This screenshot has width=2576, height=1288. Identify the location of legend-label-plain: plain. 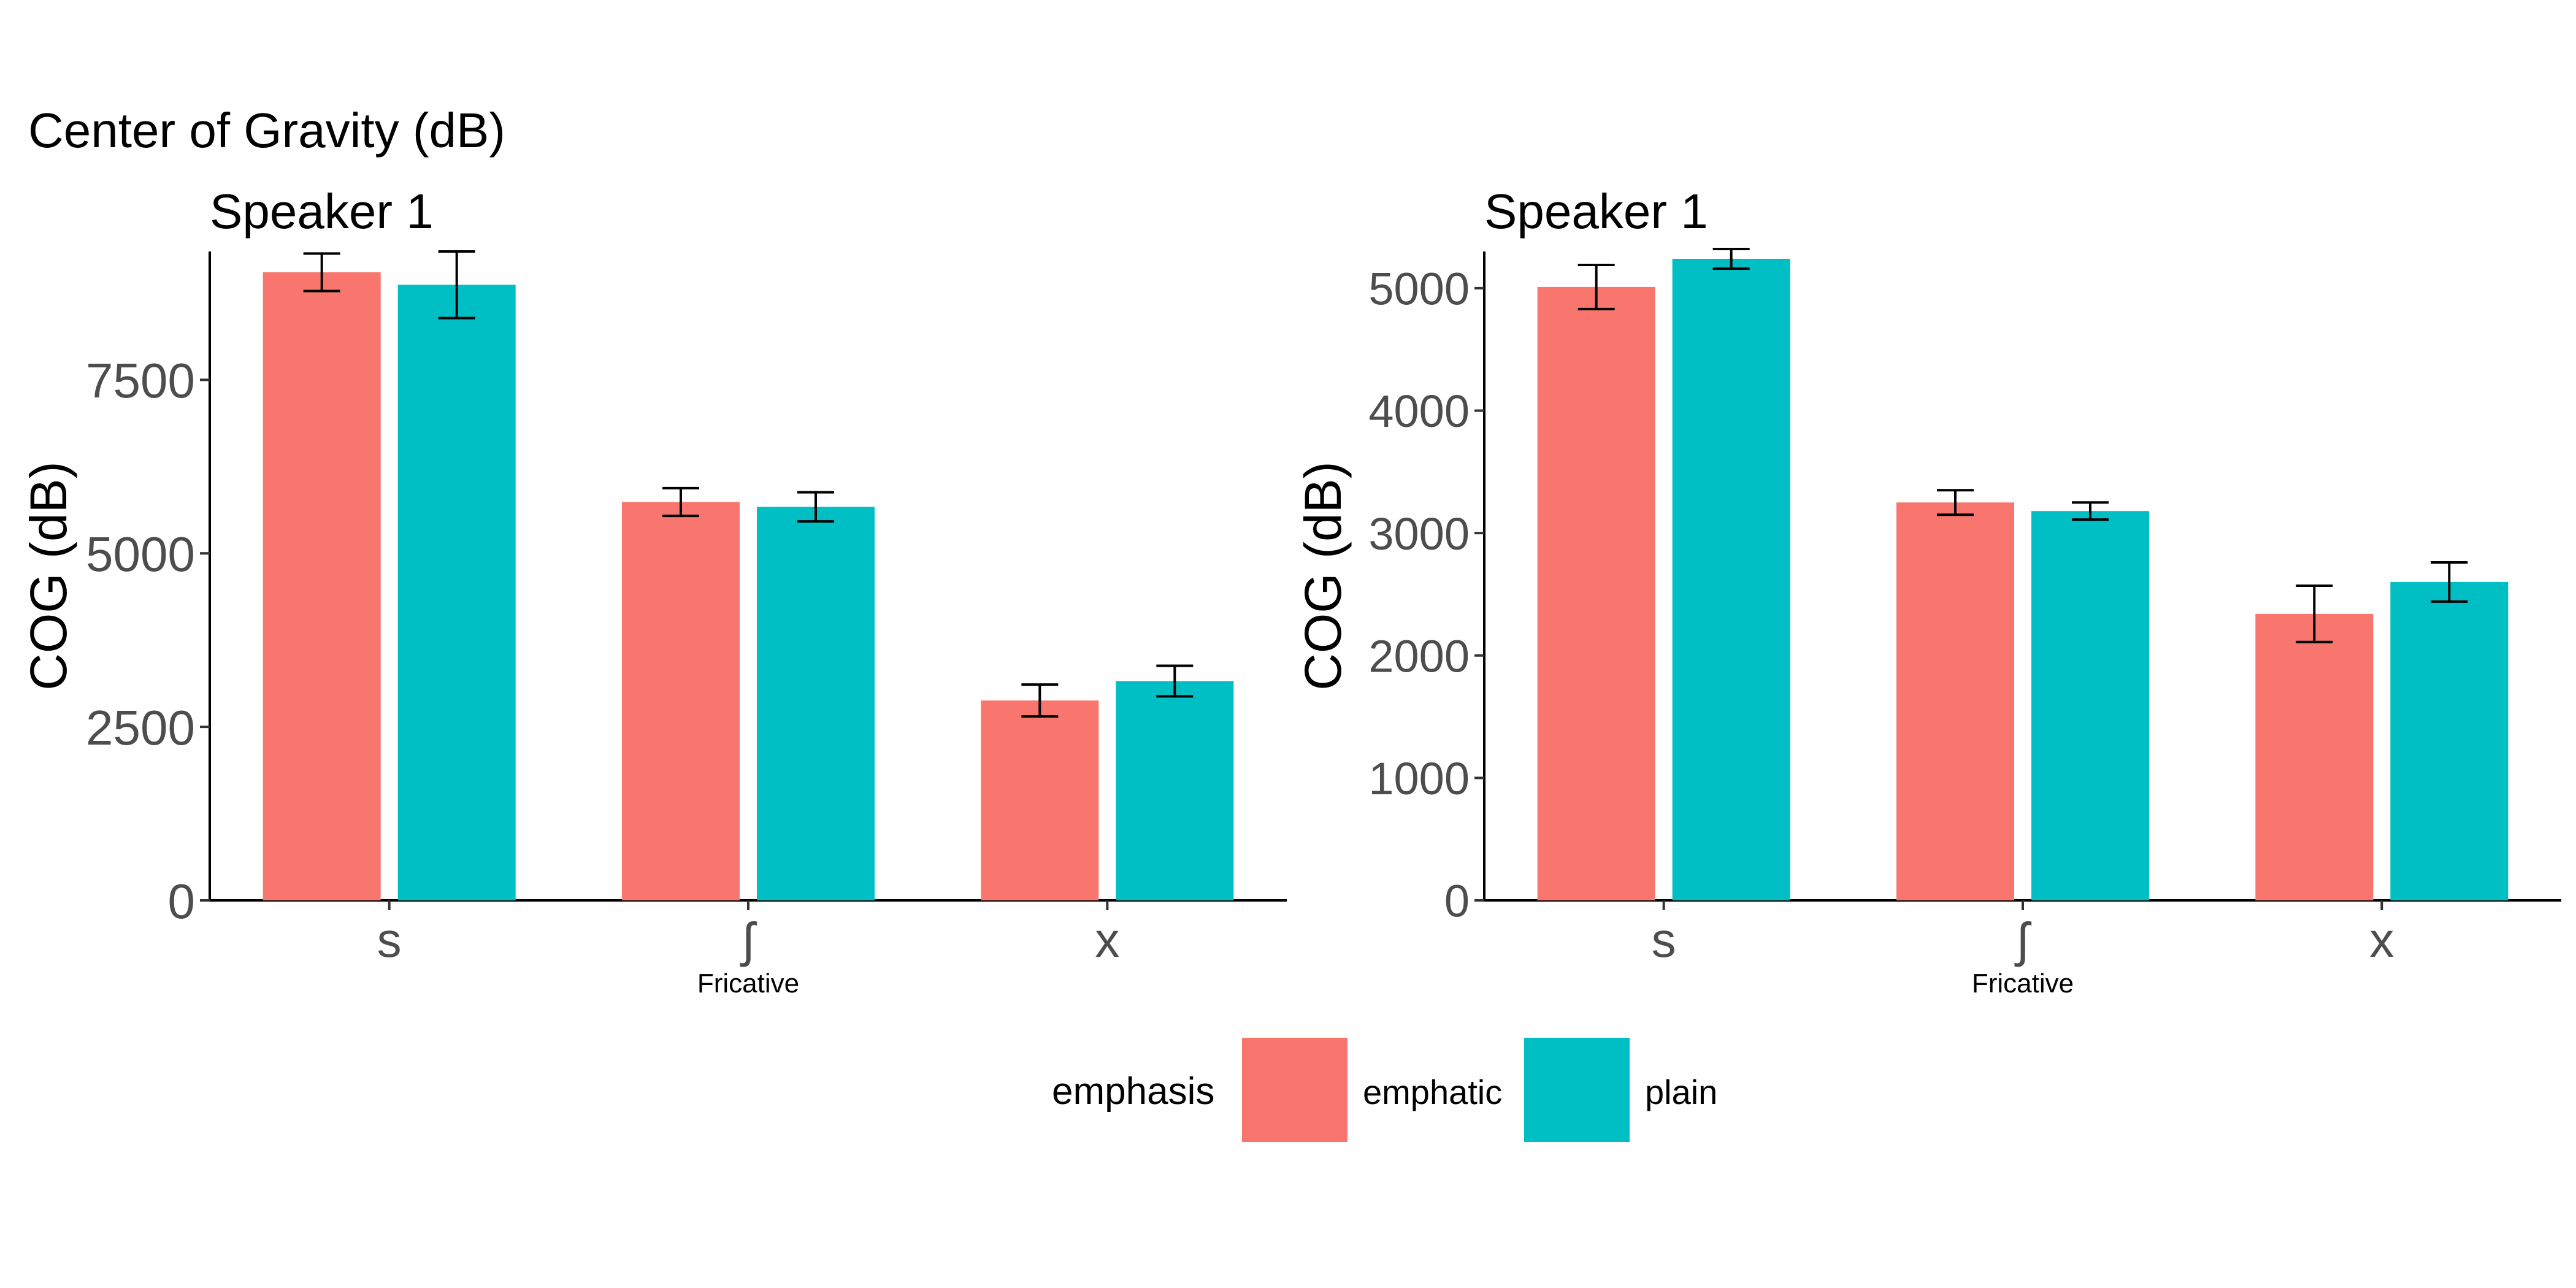
(1681, 1092).